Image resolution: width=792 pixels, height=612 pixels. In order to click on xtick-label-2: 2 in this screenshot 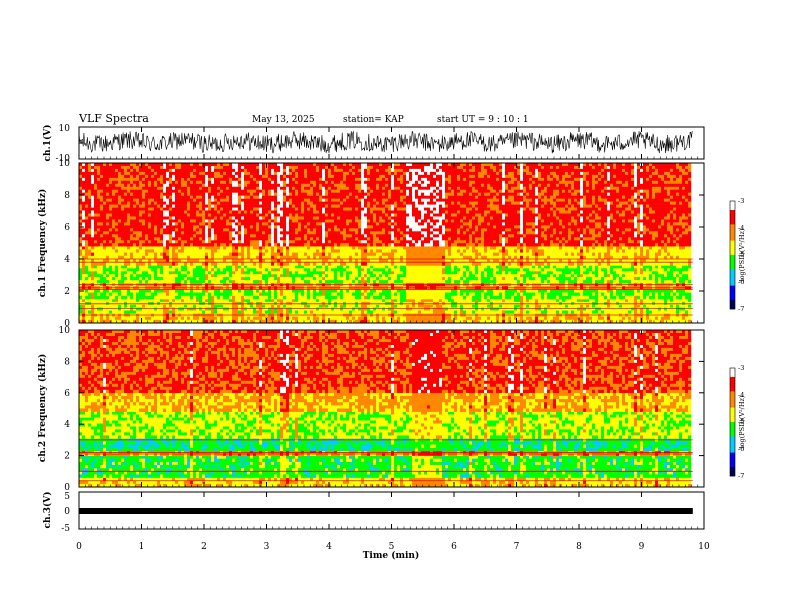, I will do `click(204, 547)`.